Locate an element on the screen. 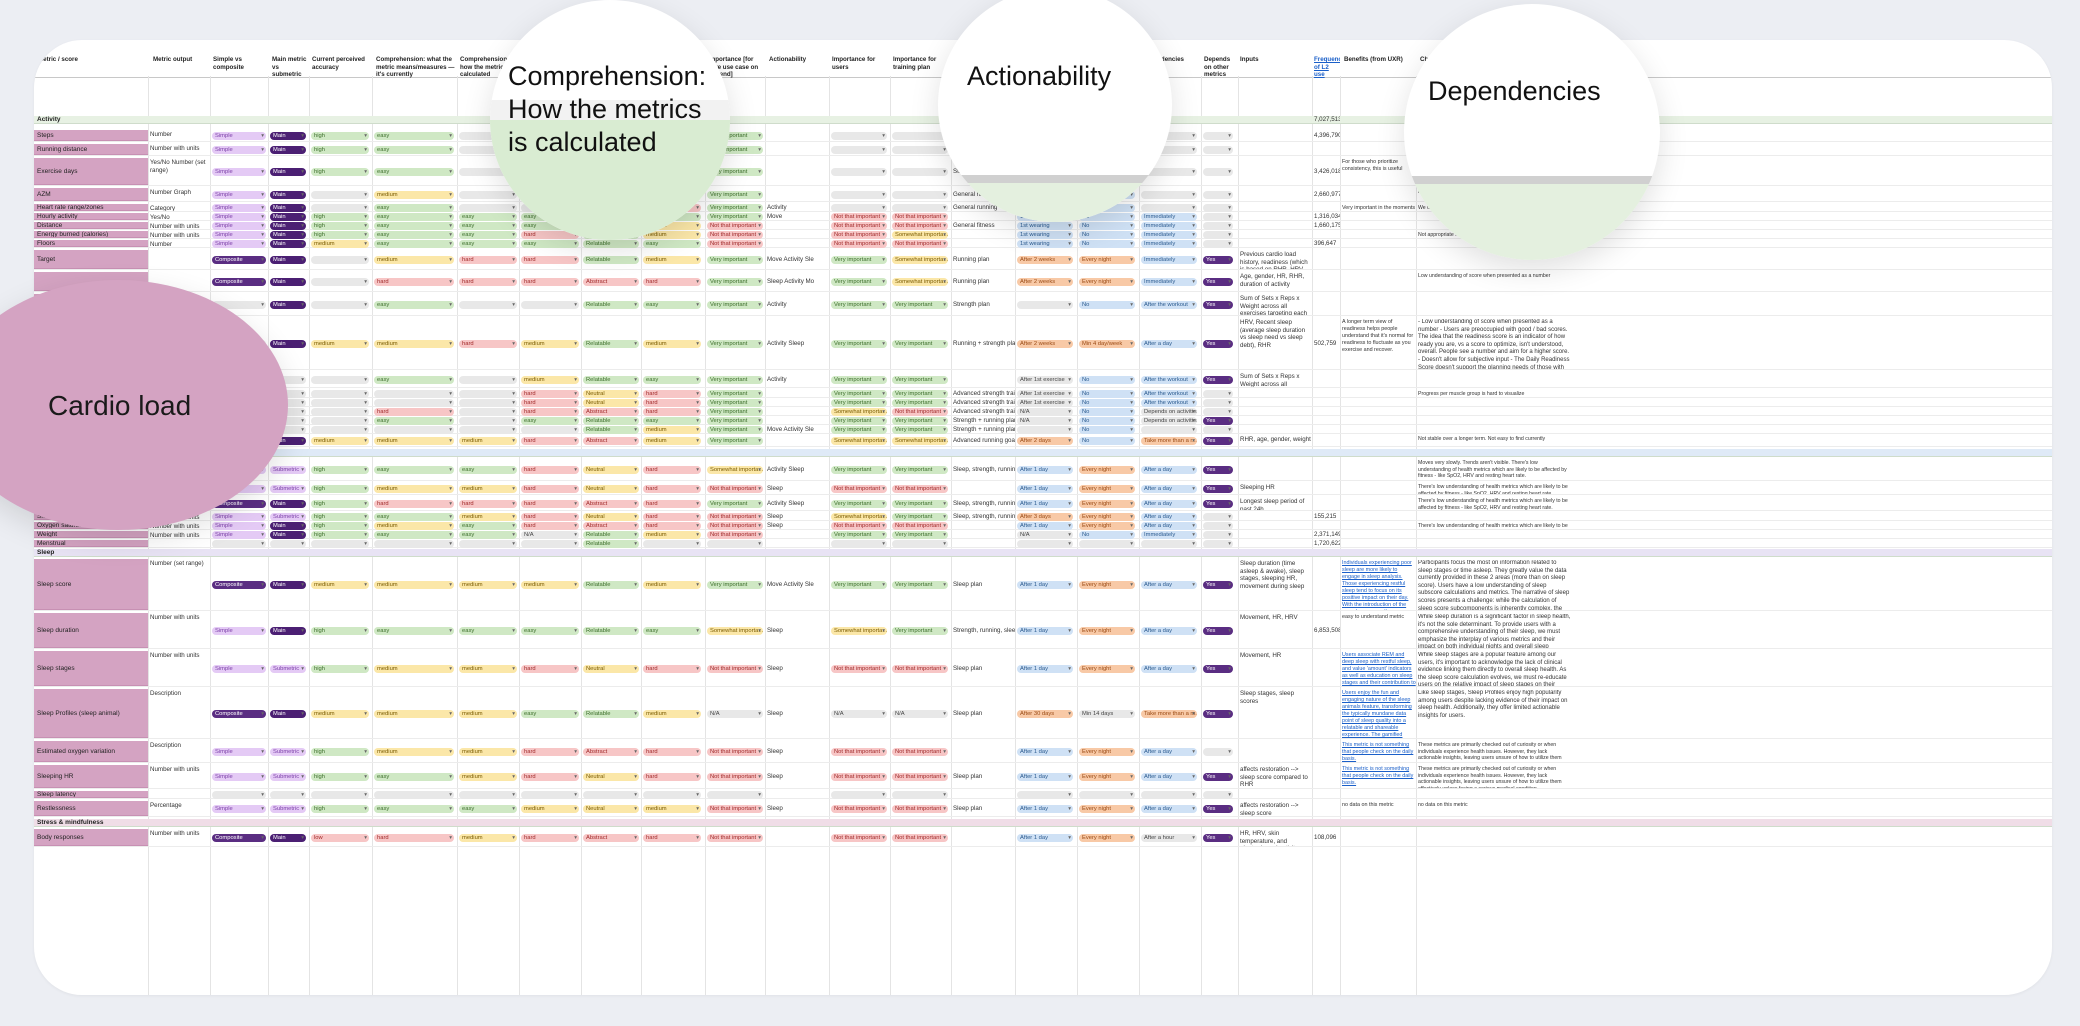 Image resolution: width=2080 pixels, height=1026 pixels. i3-dropdown: N/A is located at coordinates (920, 714).